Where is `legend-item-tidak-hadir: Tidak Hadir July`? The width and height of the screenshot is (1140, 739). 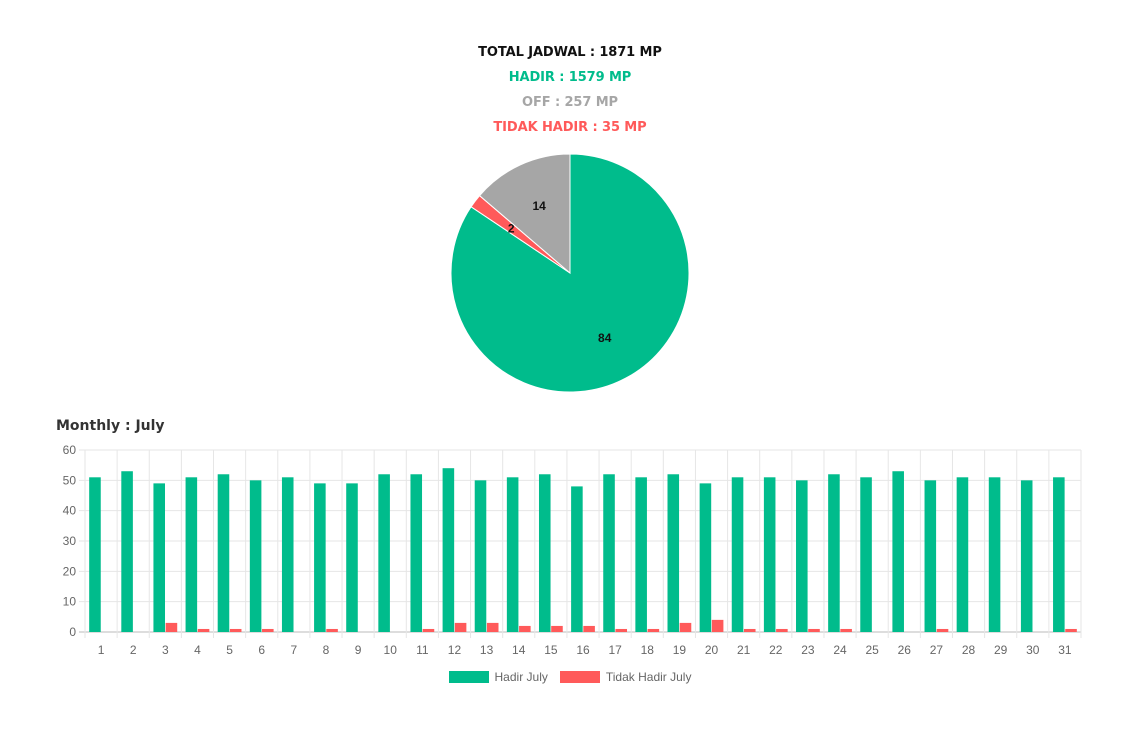
legend-item-tidak-hadir: Tidak Hadir July is located at coordinates (625, 677).